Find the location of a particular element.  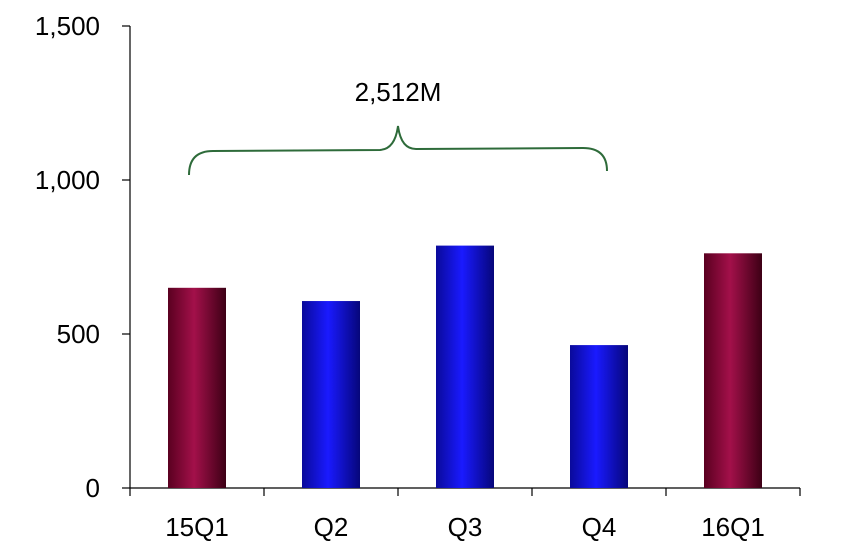

y-tick-label: 1,500 is located at coordinates (67, 26).